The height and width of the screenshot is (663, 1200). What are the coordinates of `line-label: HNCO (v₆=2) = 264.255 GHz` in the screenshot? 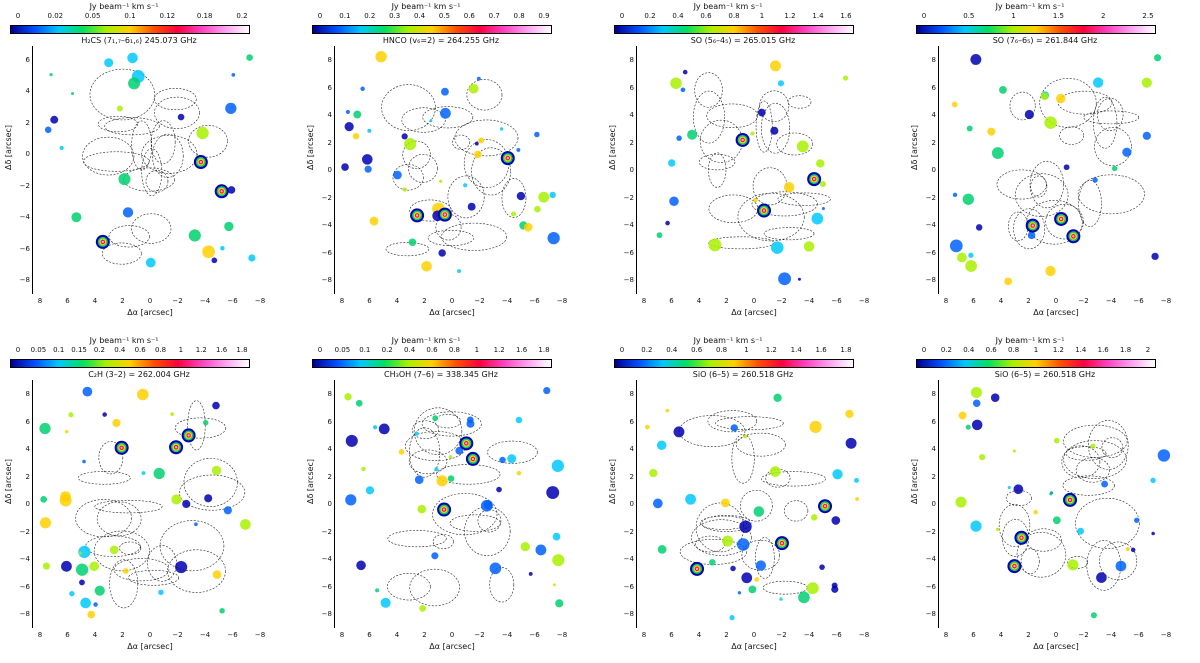 It's located at (441, 40).